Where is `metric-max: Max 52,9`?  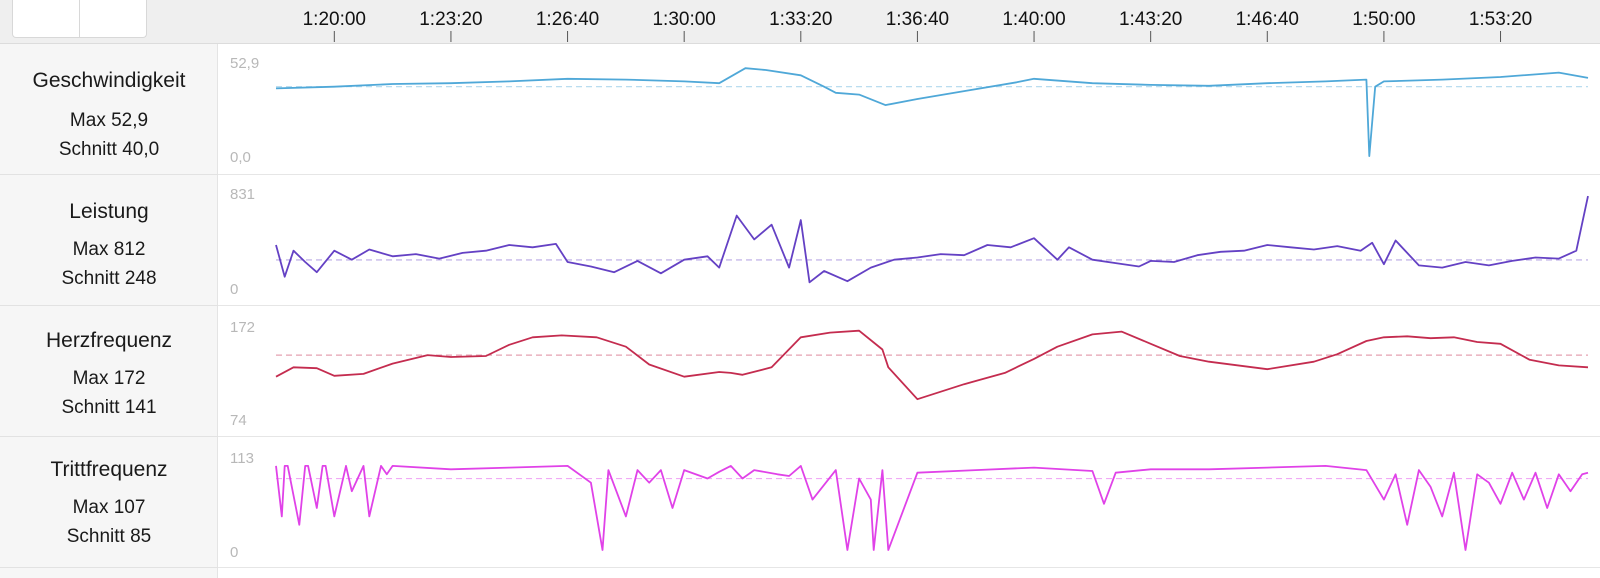
metric-max: Max 52,9 is located at coordinates (109, 120).